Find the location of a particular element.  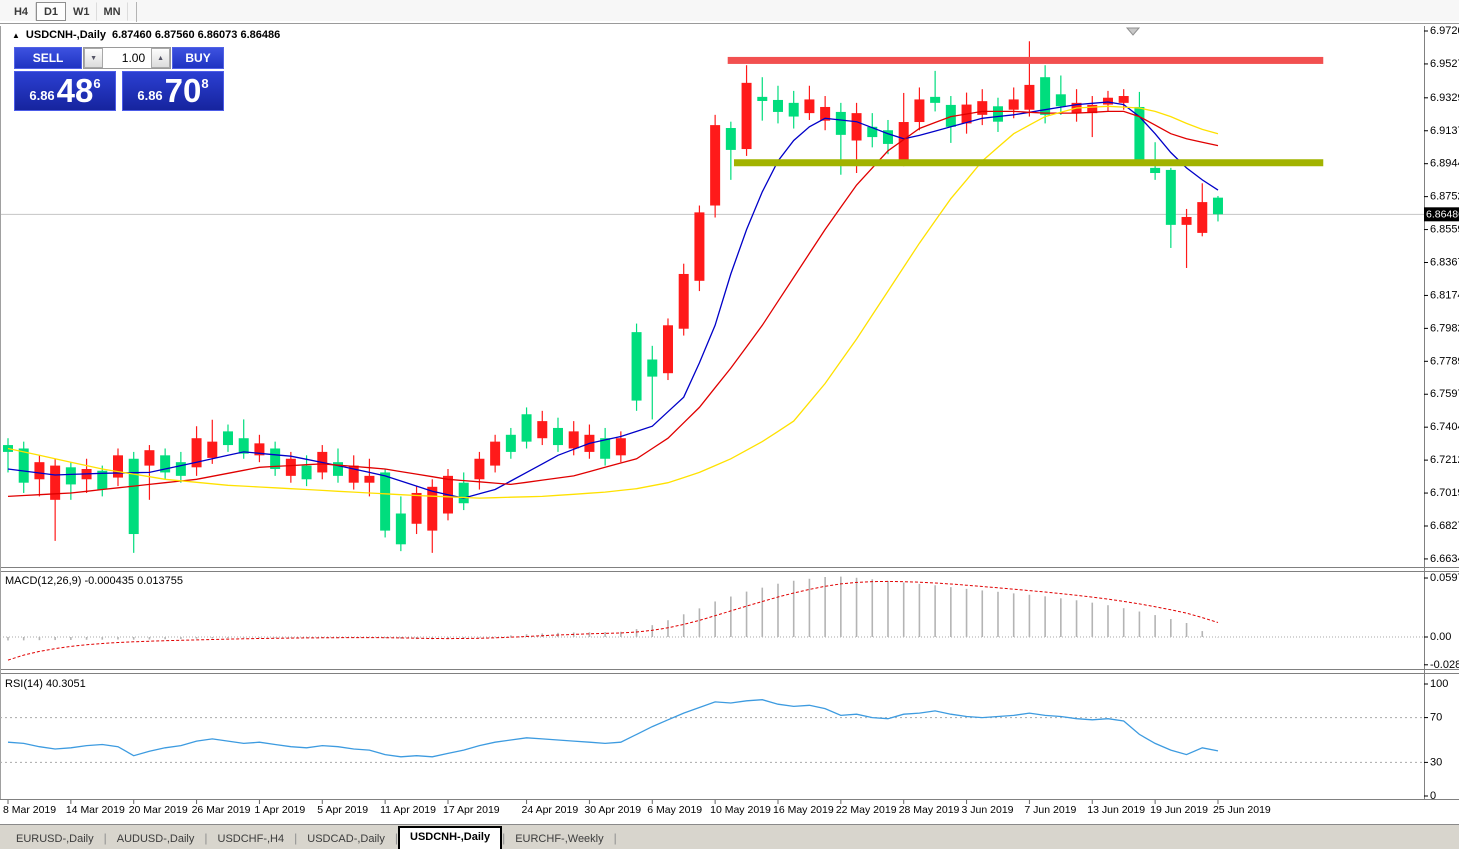

date-label: 24 Apr 2019 is located at coordinates (550, 810).